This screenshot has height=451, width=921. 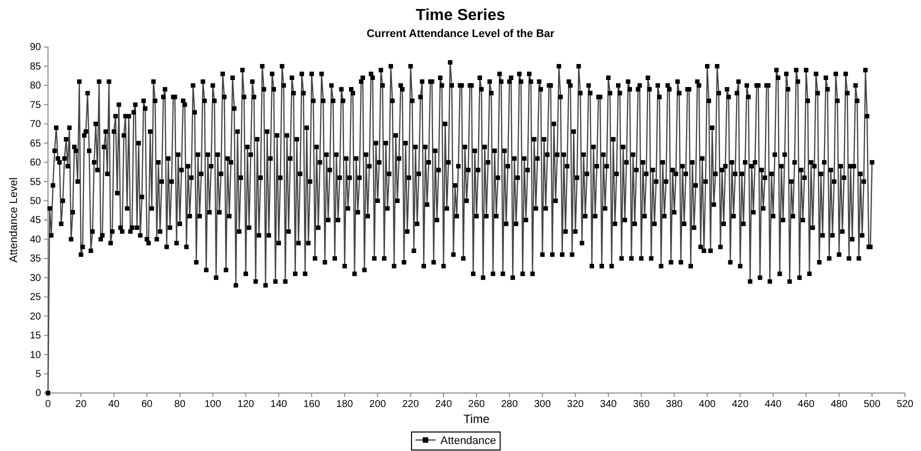 I want to click on x-tick-label: 20, so click(x=81, y=404).